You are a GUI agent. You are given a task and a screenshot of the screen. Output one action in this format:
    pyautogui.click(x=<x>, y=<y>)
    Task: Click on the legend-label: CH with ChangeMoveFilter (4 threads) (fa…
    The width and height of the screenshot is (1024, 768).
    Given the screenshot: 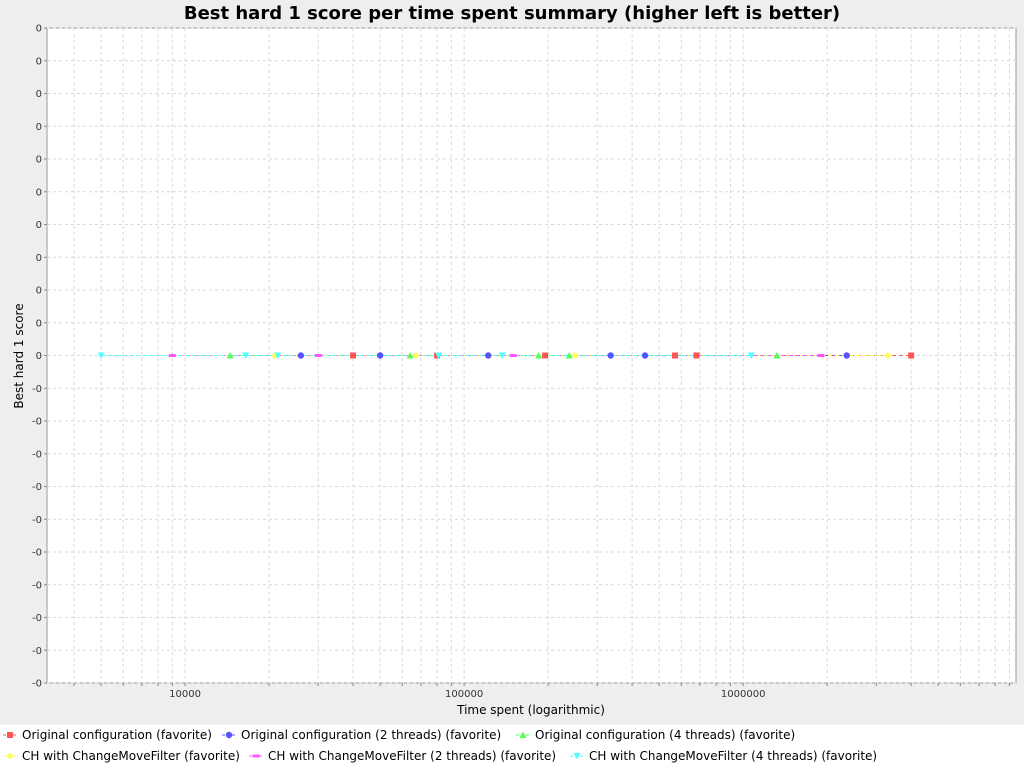 What is the action you would take?
    pyautogui.click(x=733, y=756)
    